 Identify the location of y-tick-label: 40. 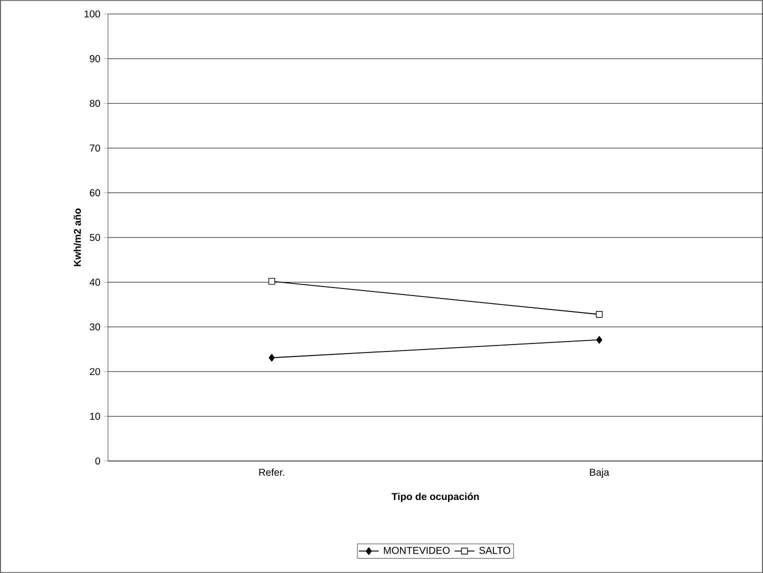
(95, 282).